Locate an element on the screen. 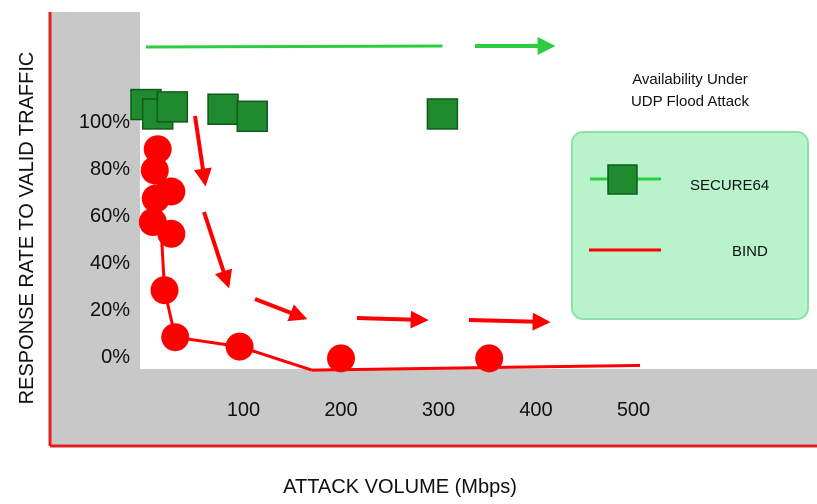 The width and height of the screenshot is (817, 504). legend-label-bind: BIND is located at coordinates (750, 251).